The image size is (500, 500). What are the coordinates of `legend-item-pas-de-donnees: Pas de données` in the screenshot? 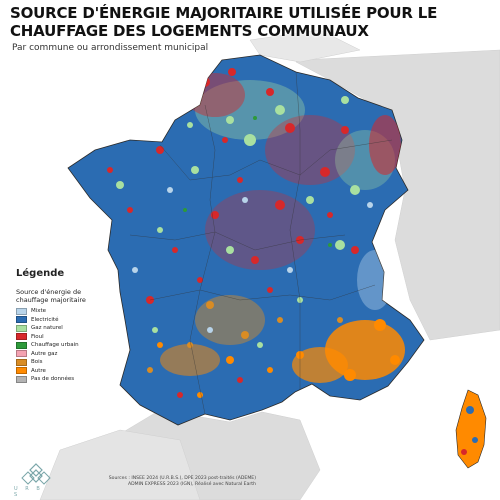 It's located at (66, 379).